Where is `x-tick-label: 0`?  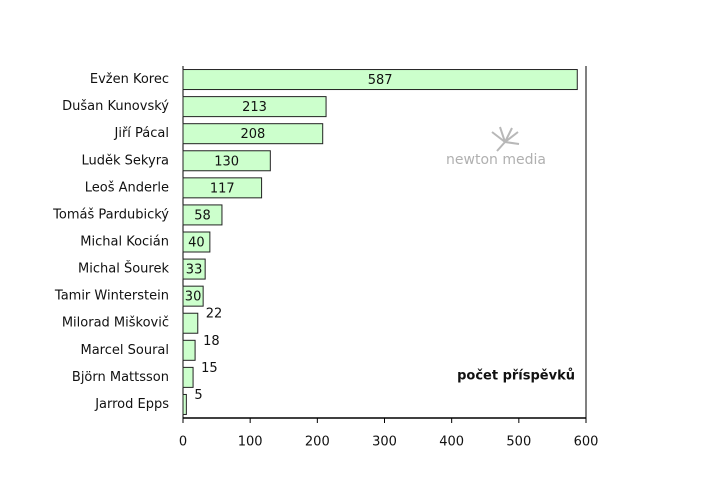 x-tick-label: 0 is located at coordinates (183, 442).